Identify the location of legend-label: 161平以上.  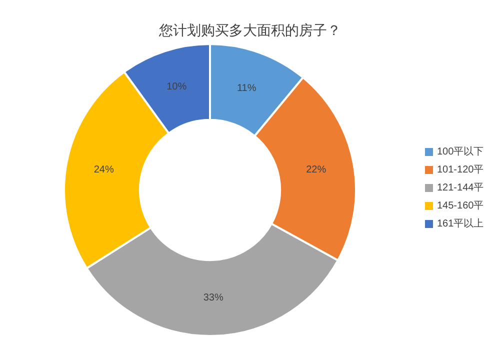
(460, 224).